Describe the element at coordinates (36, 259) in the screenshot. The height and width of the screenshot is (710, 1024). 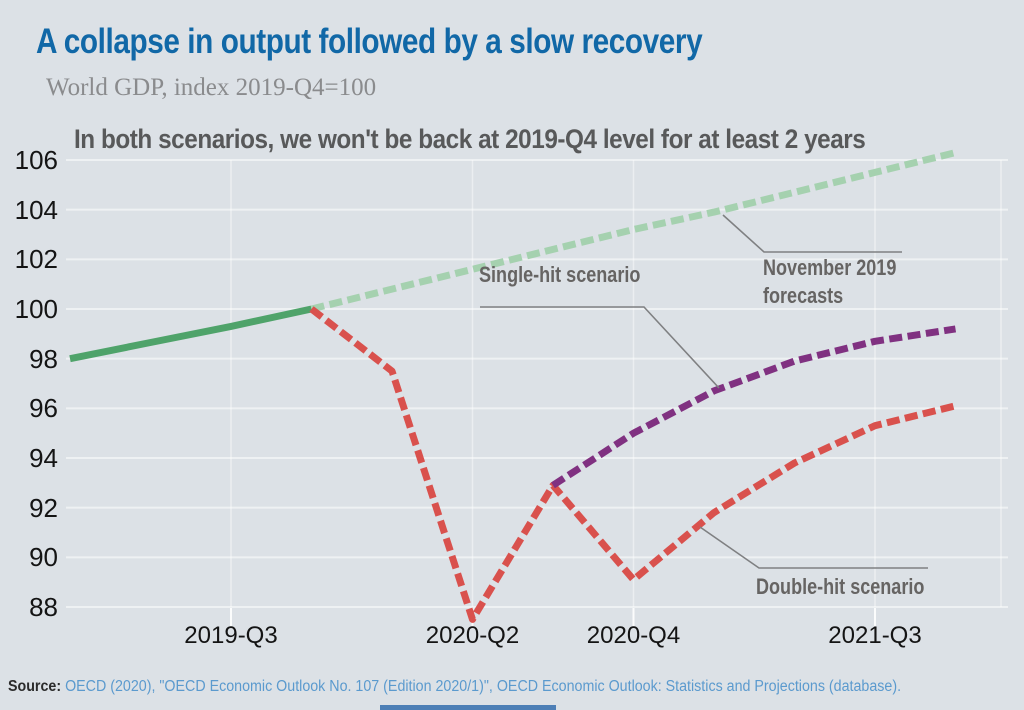
I see `y-axis-label-102: 102` at that location.